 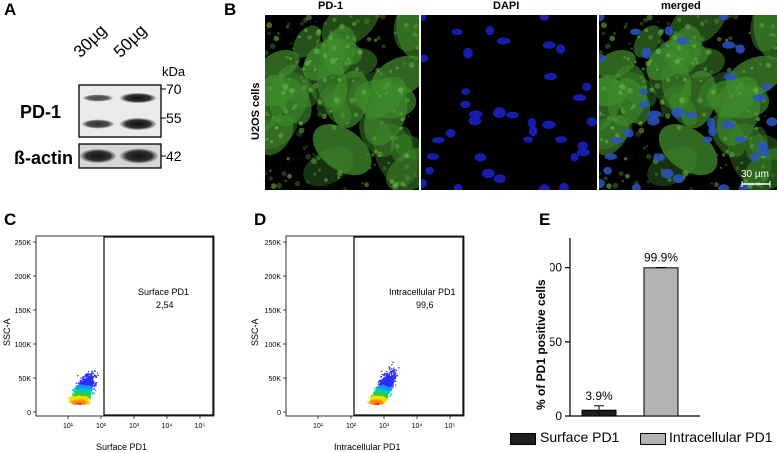 I want to click on lane-label-30ug: 30µg, so click(x=90, y=41).